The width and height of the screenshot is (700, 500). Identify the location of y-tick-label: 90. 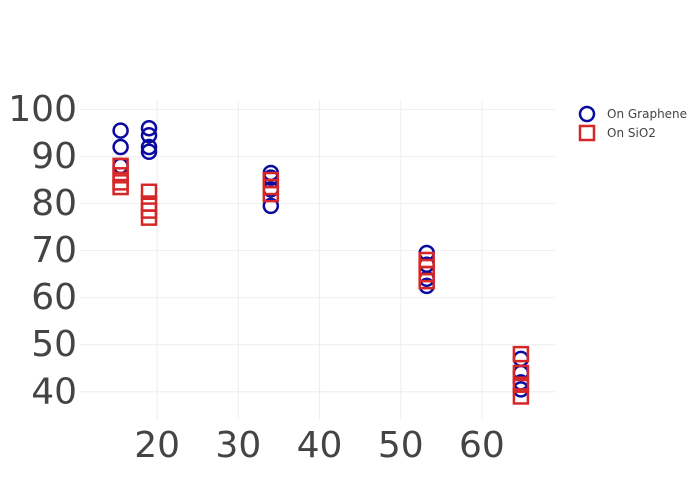
(54, 156).